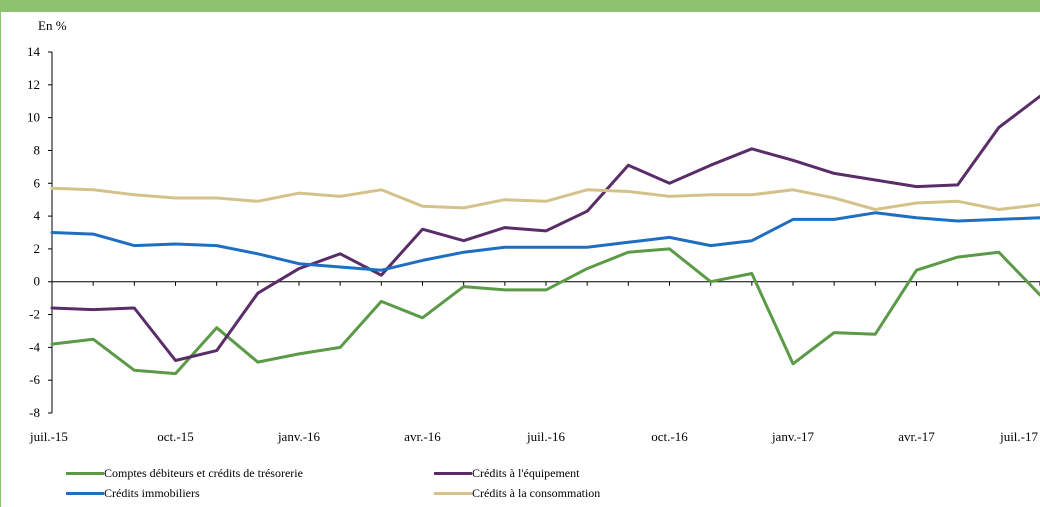  I want to click on x-tick-label: oct.-16, so click(669, 436).